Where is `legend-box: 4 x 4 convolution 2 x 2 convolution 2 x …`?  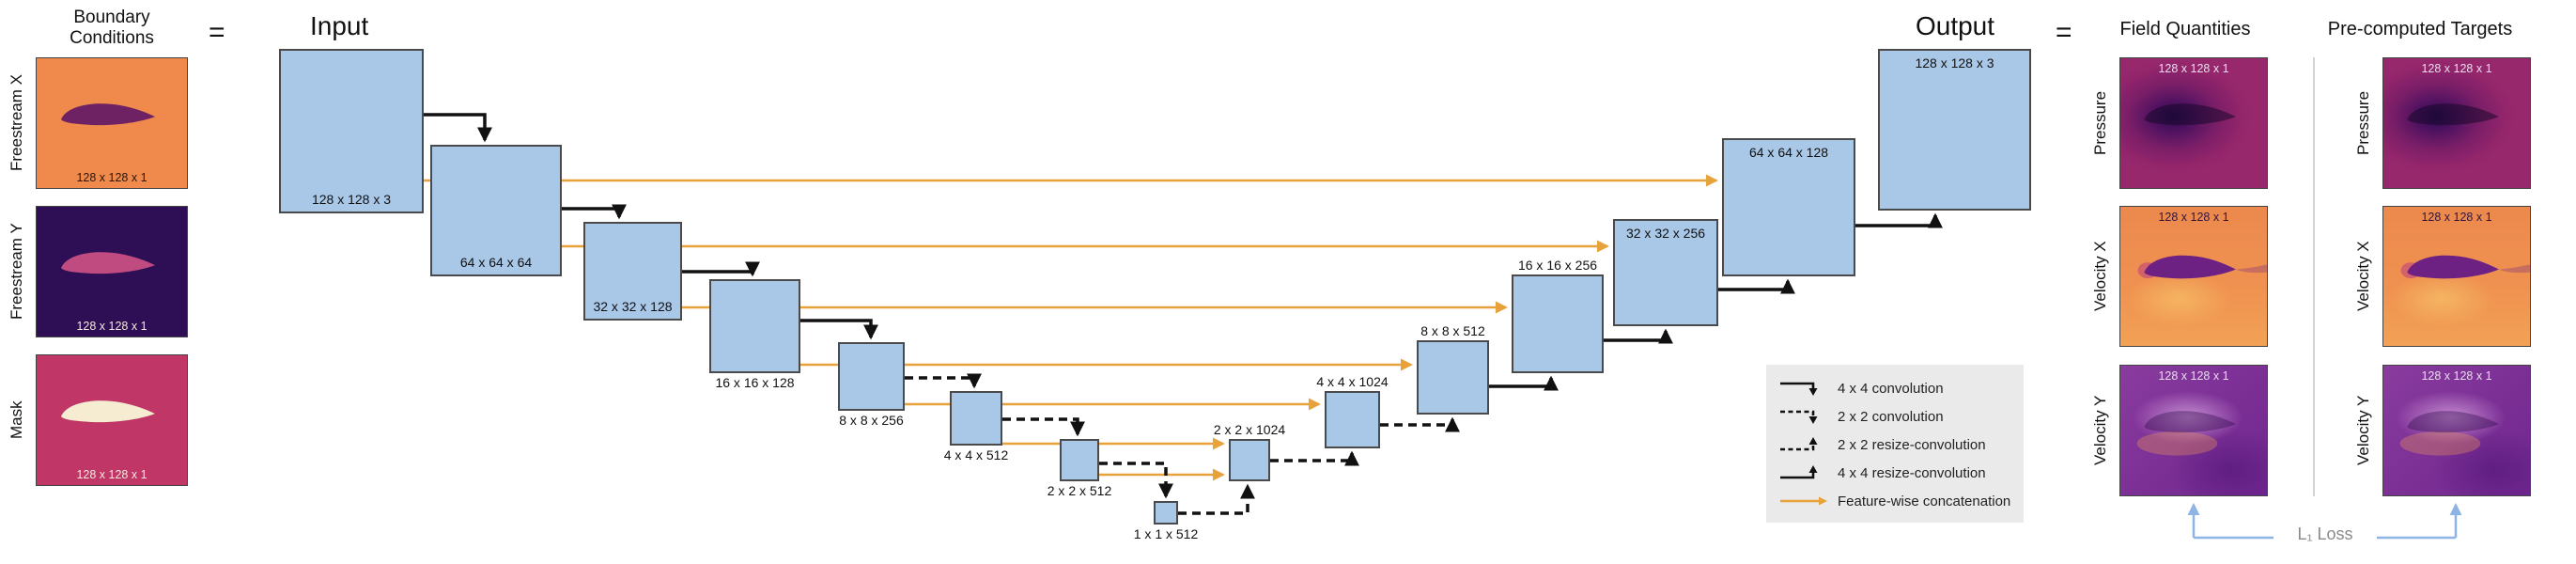 legend-box: 4 x 4 convolution 2 x 2 convolution 2 x … is located at coordinates (1895, 444).